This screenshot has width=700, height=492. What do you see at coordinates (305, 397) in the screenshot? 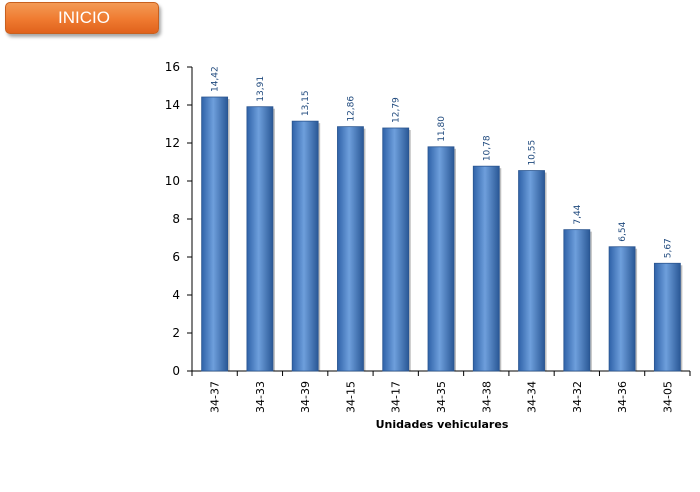
I see `x-tick-label: 34-39` at bounding box center [305, 397].